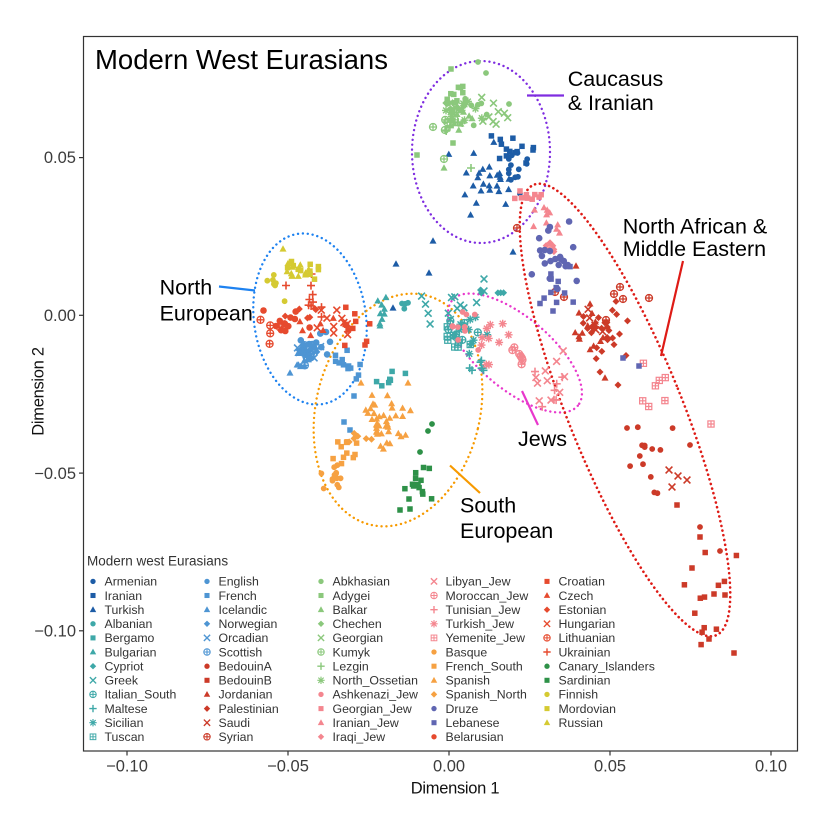 The image size is (820, 819). I want to click on svg-text: Palestinian, so click(249, 709).